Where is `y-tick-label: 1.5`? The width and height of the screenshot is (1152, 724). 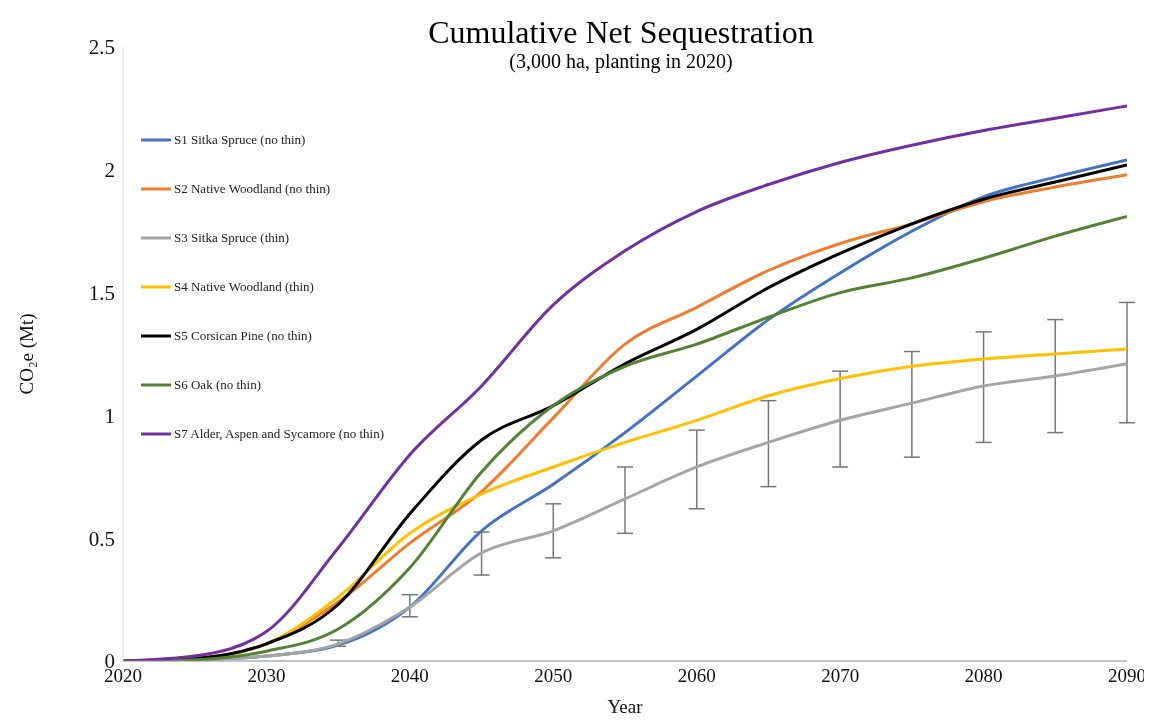
y-tick-label: 1.5 is located at coordinates (101, 293).